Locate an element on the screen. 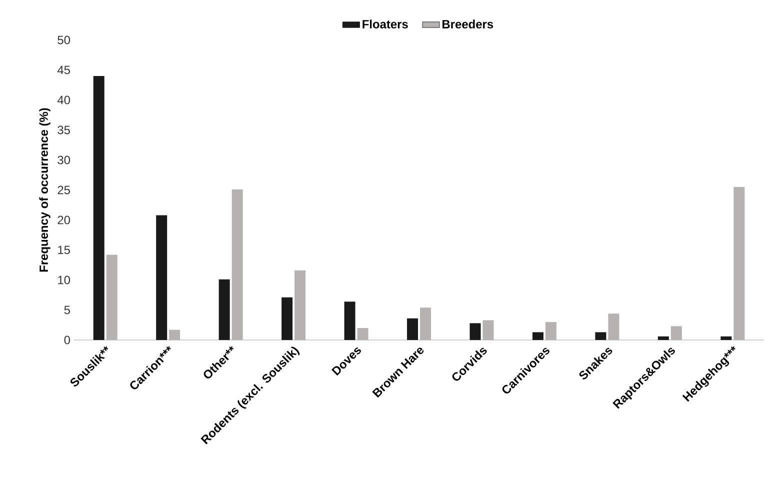 This screenshot has height=487, width=776. y-tick-label: 45 is located at coordinates (63, 70).